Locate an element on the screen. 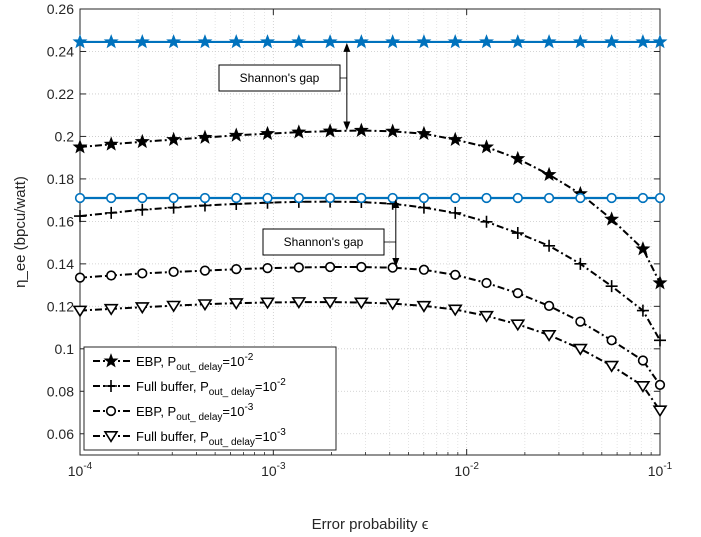  y-tick-label: 0.16 is located at coordinates (60, 221).